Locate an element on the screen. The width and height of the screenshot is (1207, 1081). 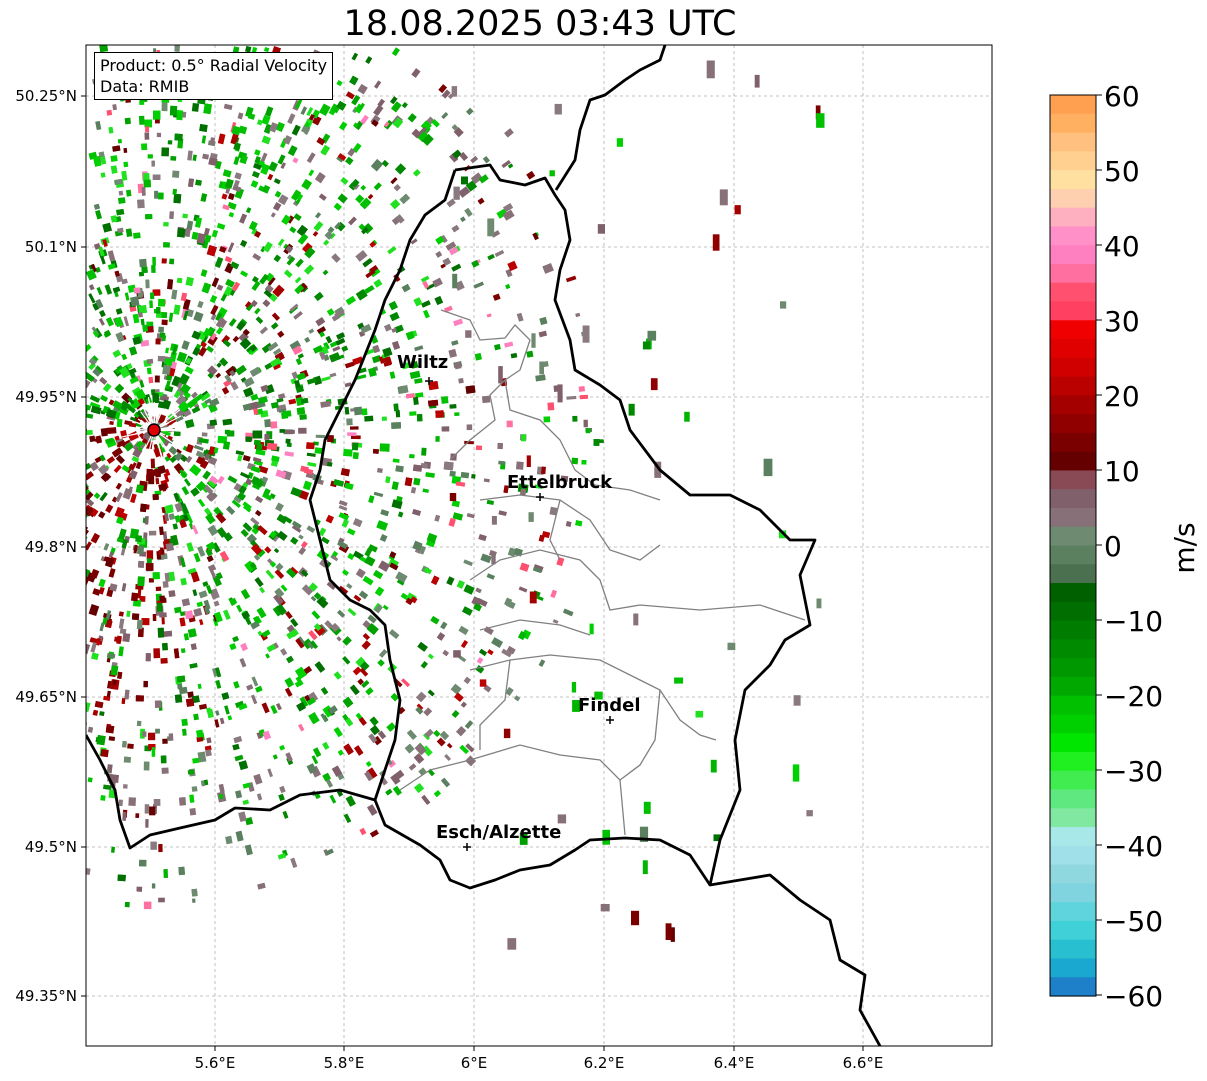
city-label-esch-alzette: Esch/Alzette is located at coordinates (498, 832).